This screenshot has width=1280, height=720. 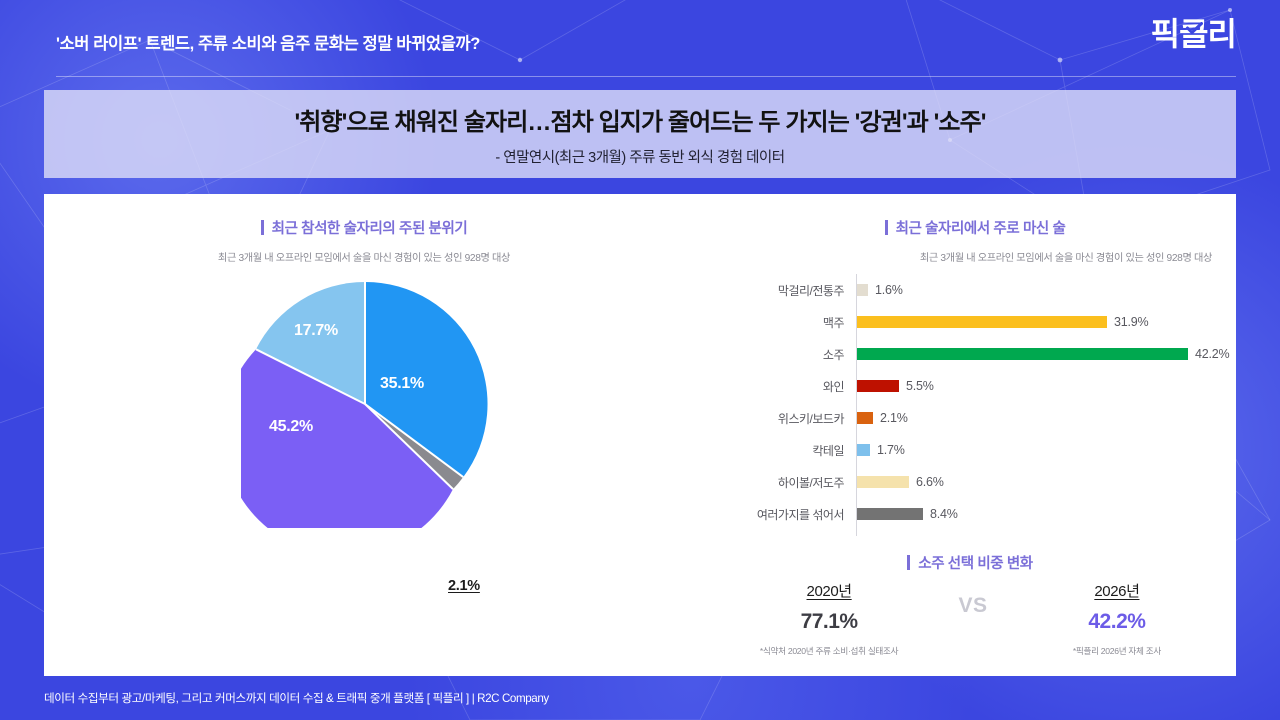 What do you see at coordinates (856, 405) in the screenshot?
I see `bar-chart-axis` at bounding box center [856, 405].